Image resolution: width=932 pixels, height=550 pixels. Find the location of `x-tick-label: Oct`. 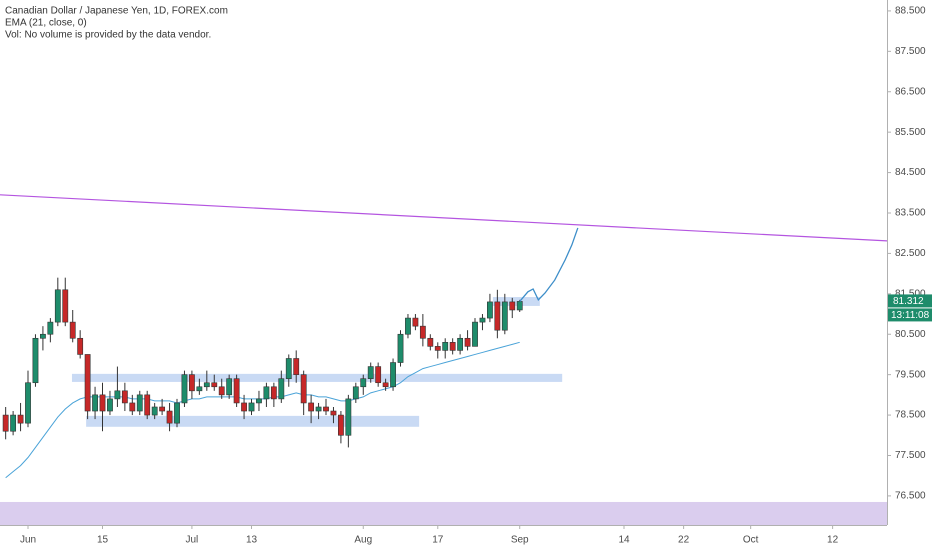

x-tick-label: Oct is located at coordinates (751, 540).